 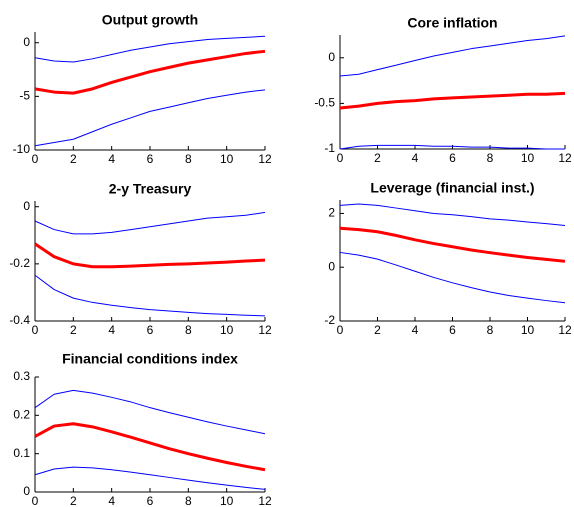 What do you see at coordinates (329, 320) in the screenshot?
I see `y-tick-label: -2` at bounding box center [329, 320].